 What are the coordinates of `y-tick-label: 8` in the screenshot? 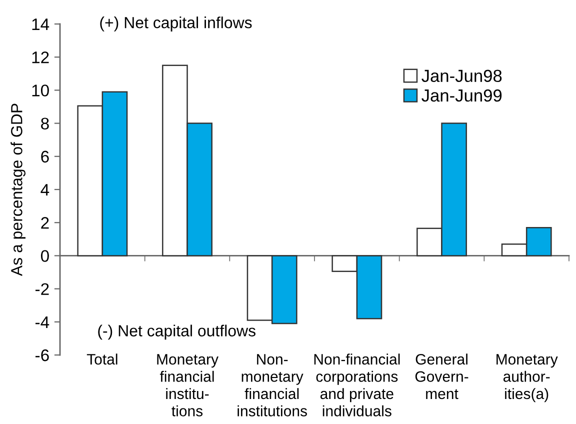 It's located at (45, 124).